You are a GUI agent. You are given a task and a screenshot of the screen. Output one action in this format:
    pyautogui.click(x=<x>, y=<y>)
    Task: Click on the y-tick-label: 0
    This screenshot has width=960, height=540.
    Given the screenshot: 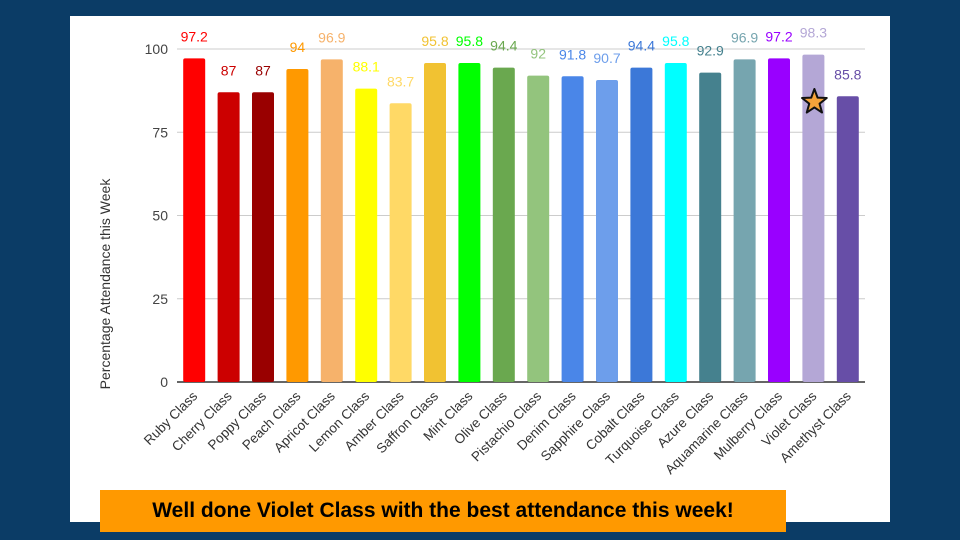 What is the action you would take?
    pyautogui.click(x=164, y=382)
    